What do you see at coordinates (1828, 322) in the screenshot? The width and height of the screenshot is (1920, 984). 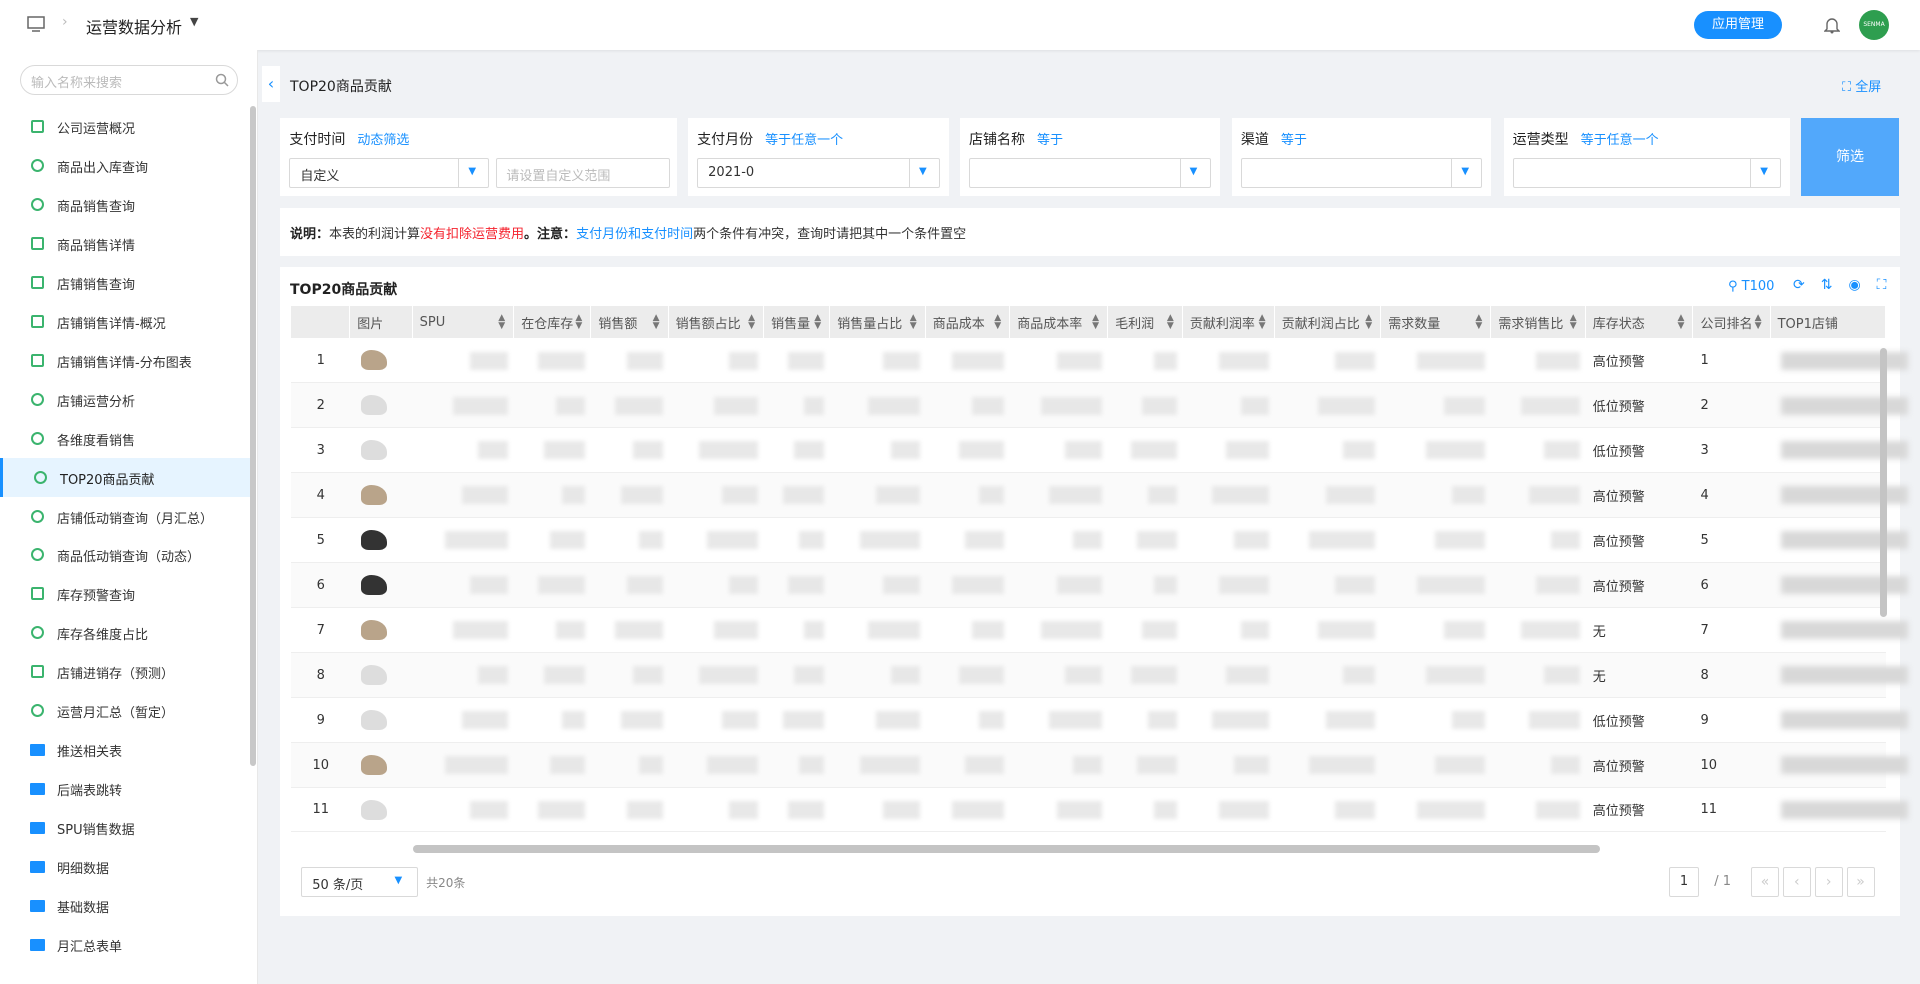 I see `header-cell: TOP1店铺` at bounding box center [1828, 322].